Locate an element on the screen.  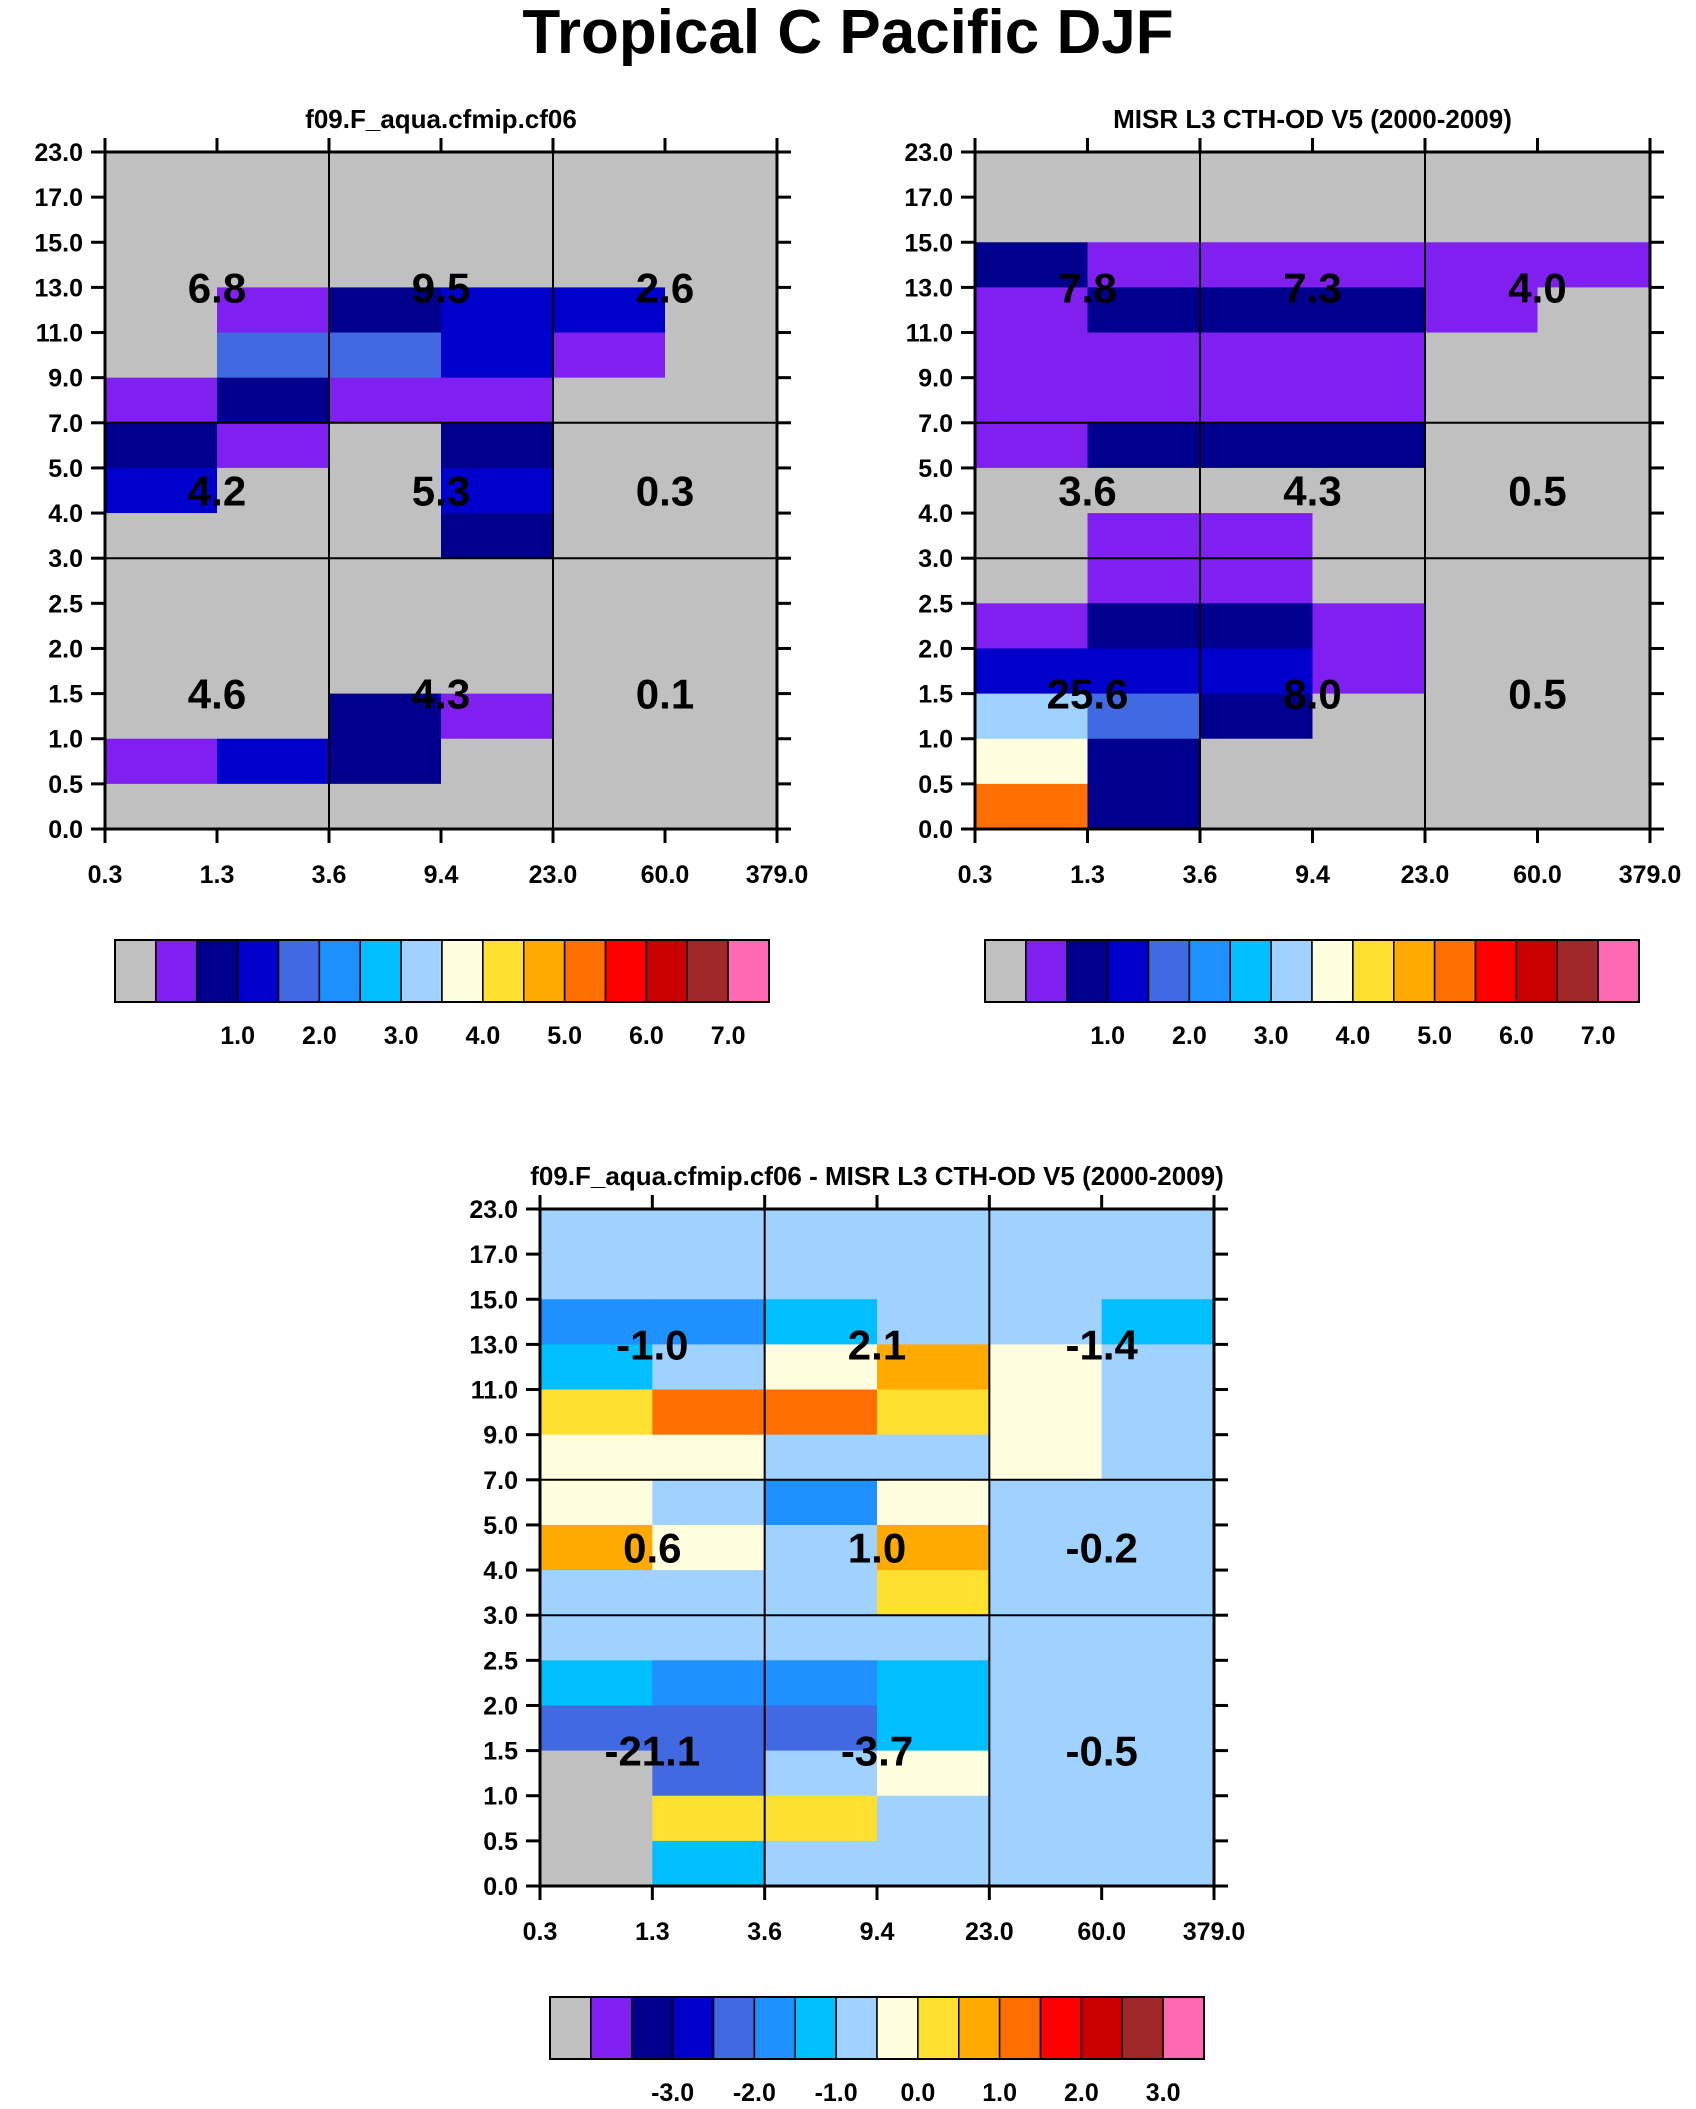
colorbar-label: 6.0 is located at coordinates (1516, 1036).